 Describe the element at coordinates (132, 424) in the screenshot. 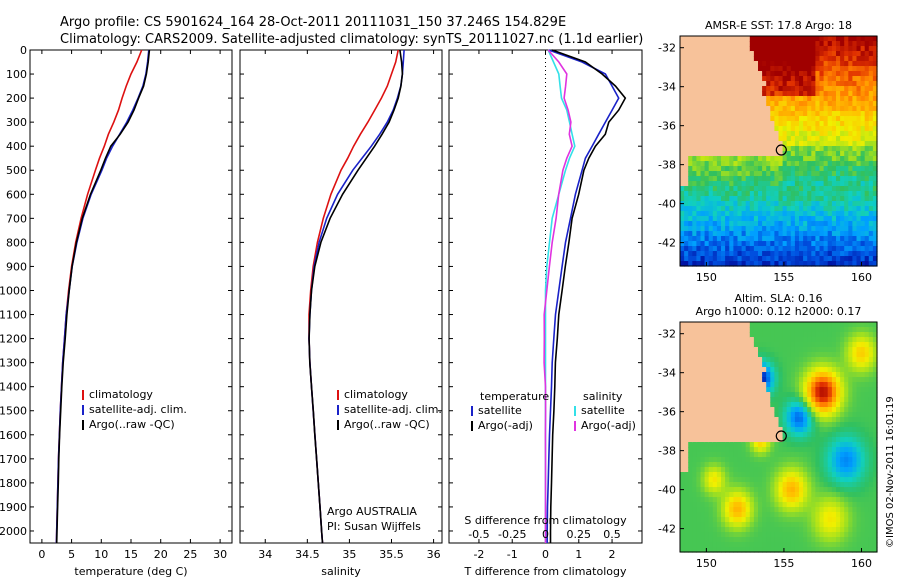

I see `temperature-legend-label: Argo(..raw -QC)` at that location.